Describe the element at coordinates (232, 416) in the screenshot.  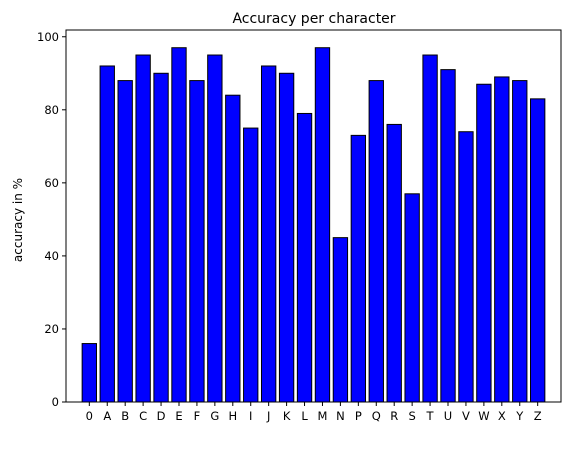
I see `x-tick-label: H` at that location.